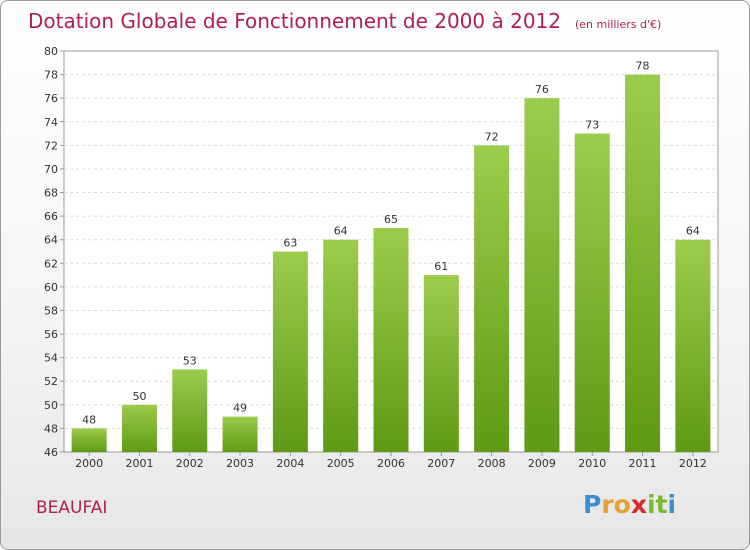 Image resolution: width=750 pixels, height=550 pixels. What do you see at coordinates (51, 216) in the screenshot?
I see `y-tick-label: 66` at bounding box center [51, 216].